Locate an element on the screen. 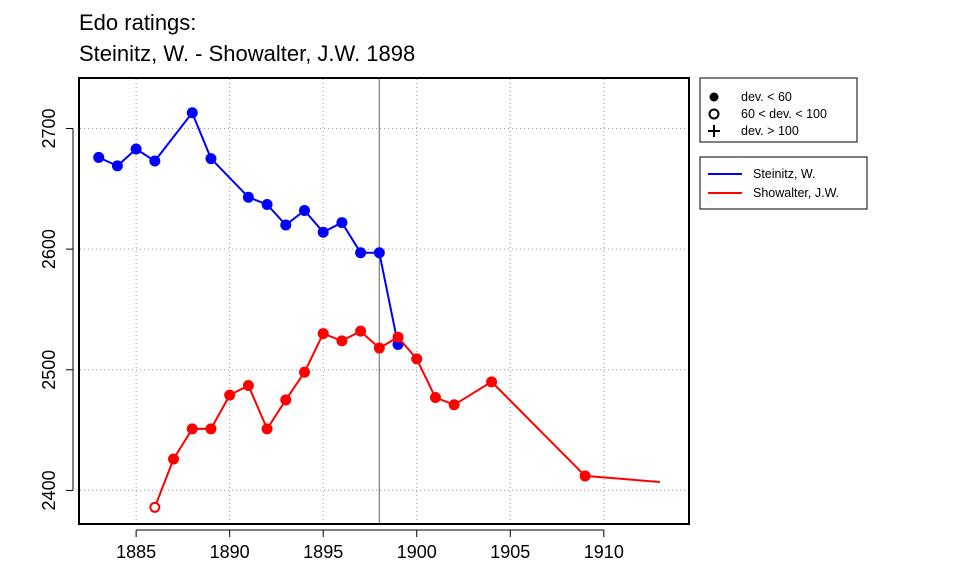 The image size is (960, 576). series-legend-box is located at coordinates (783, 183).